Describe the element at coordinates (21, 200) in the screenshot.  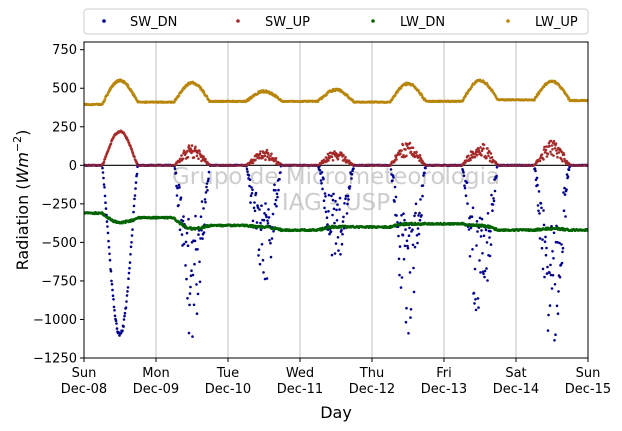
I see `y-axis-title: Radiation (Wm−2)` at that location.